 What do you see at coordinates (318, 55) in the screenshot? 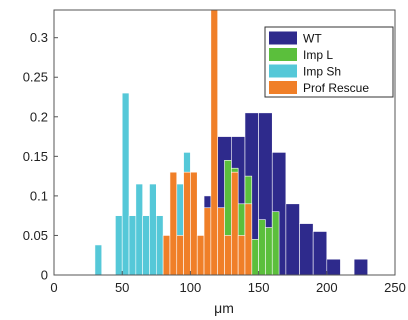
I see `legend-label: Imp L` at bounding box center [318, 55].